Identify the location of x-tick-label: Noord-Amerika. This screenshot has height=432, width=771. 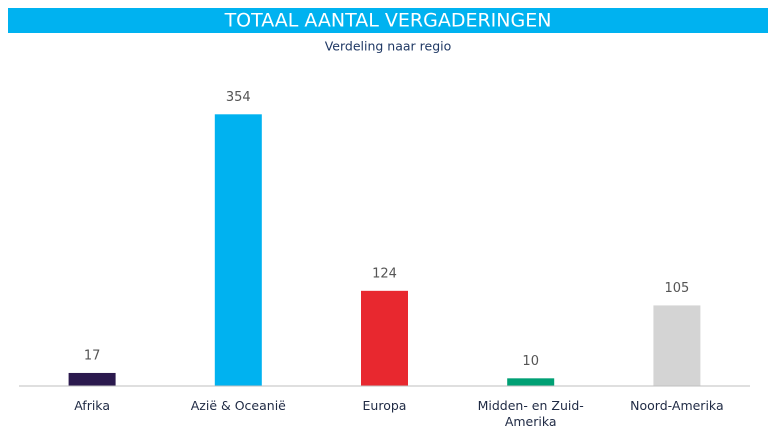
(677, 405).